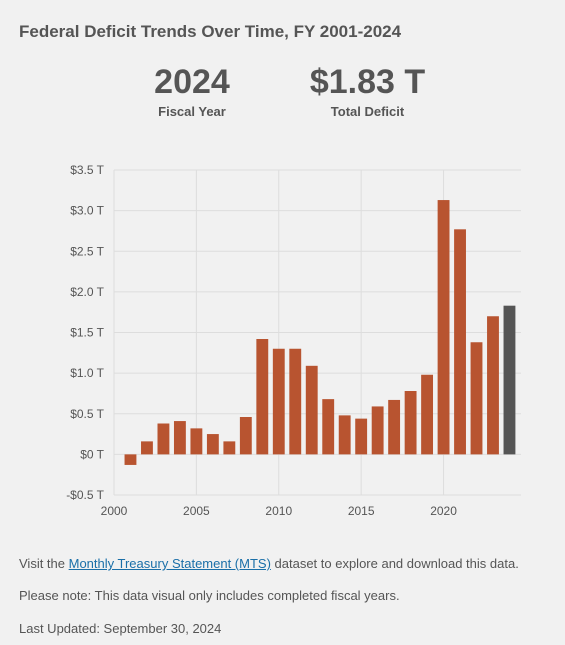 Image resolution: width=565 pixels, height=645 pixels. I want to click on total-deficit-value: $1.83 T, so click(367, 82).